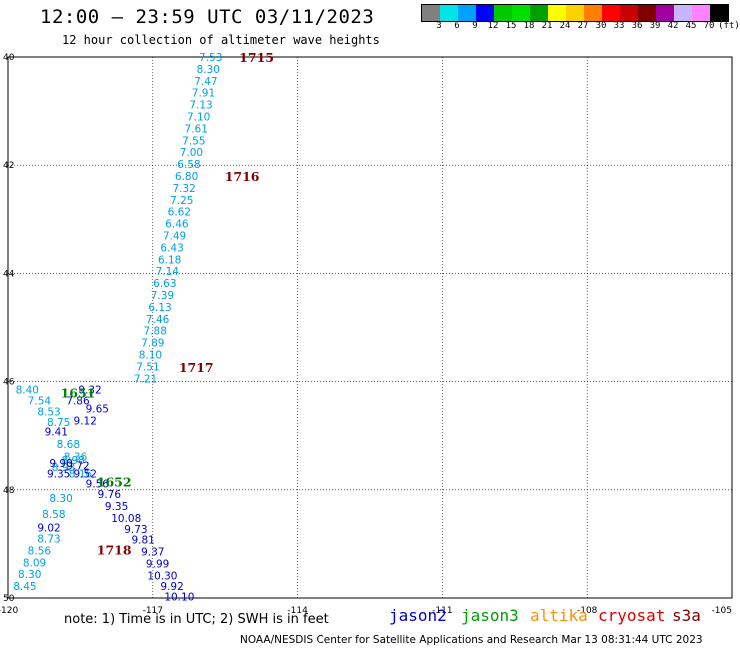 This screenshot has width=740, height=650. What do you see at coordinates (168, 272) in the screenshot?
I see `swh-value-label: 7.14` at bounding box center [168, 272].